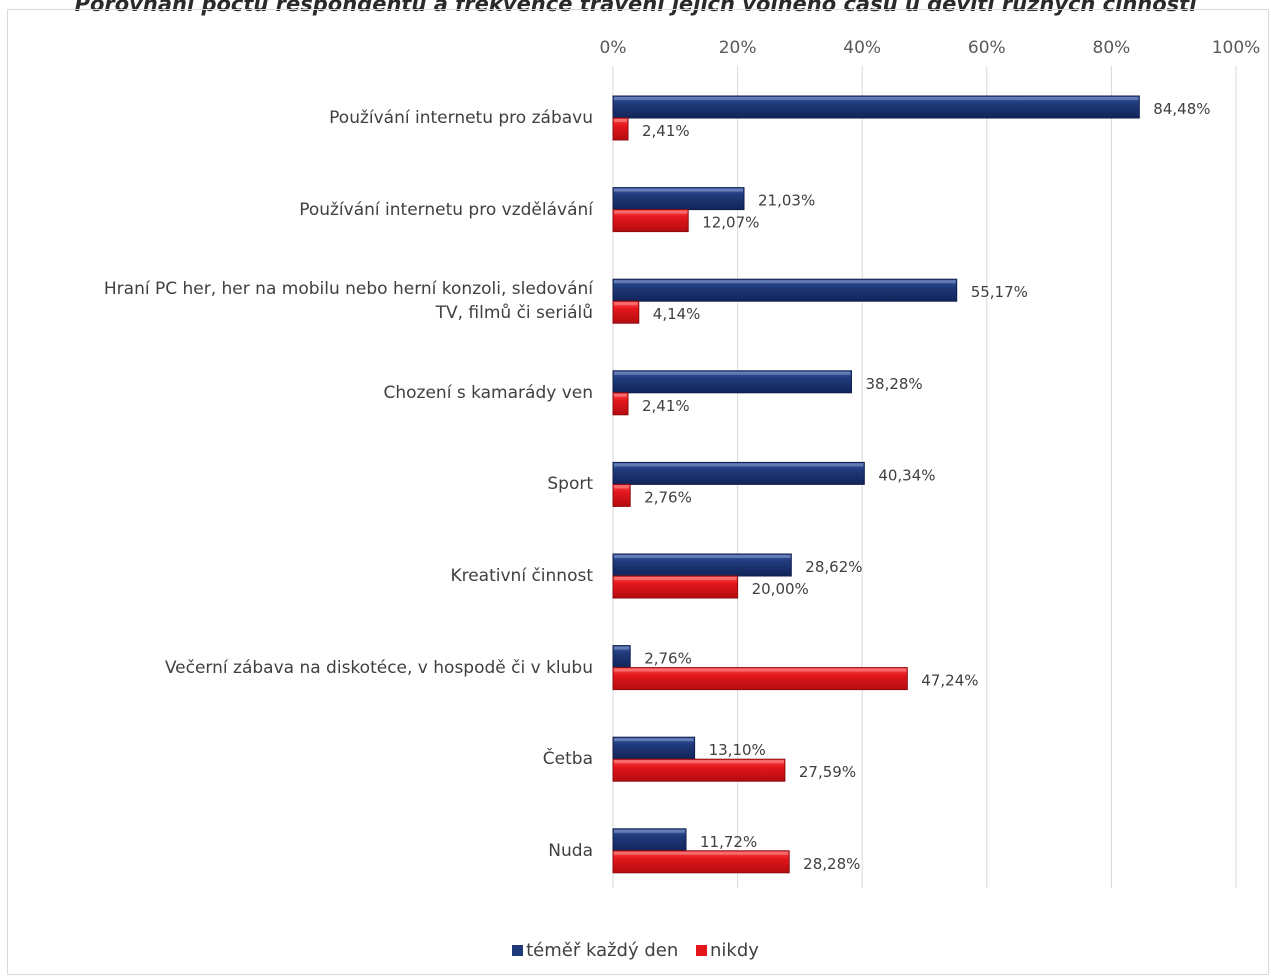 Image resolution: width=1271 pixels, height=977 pixels. Describe the element at coordinates (297, 393) in the screenshot. I see `category-label: Chození s kamarády ven` at that location.